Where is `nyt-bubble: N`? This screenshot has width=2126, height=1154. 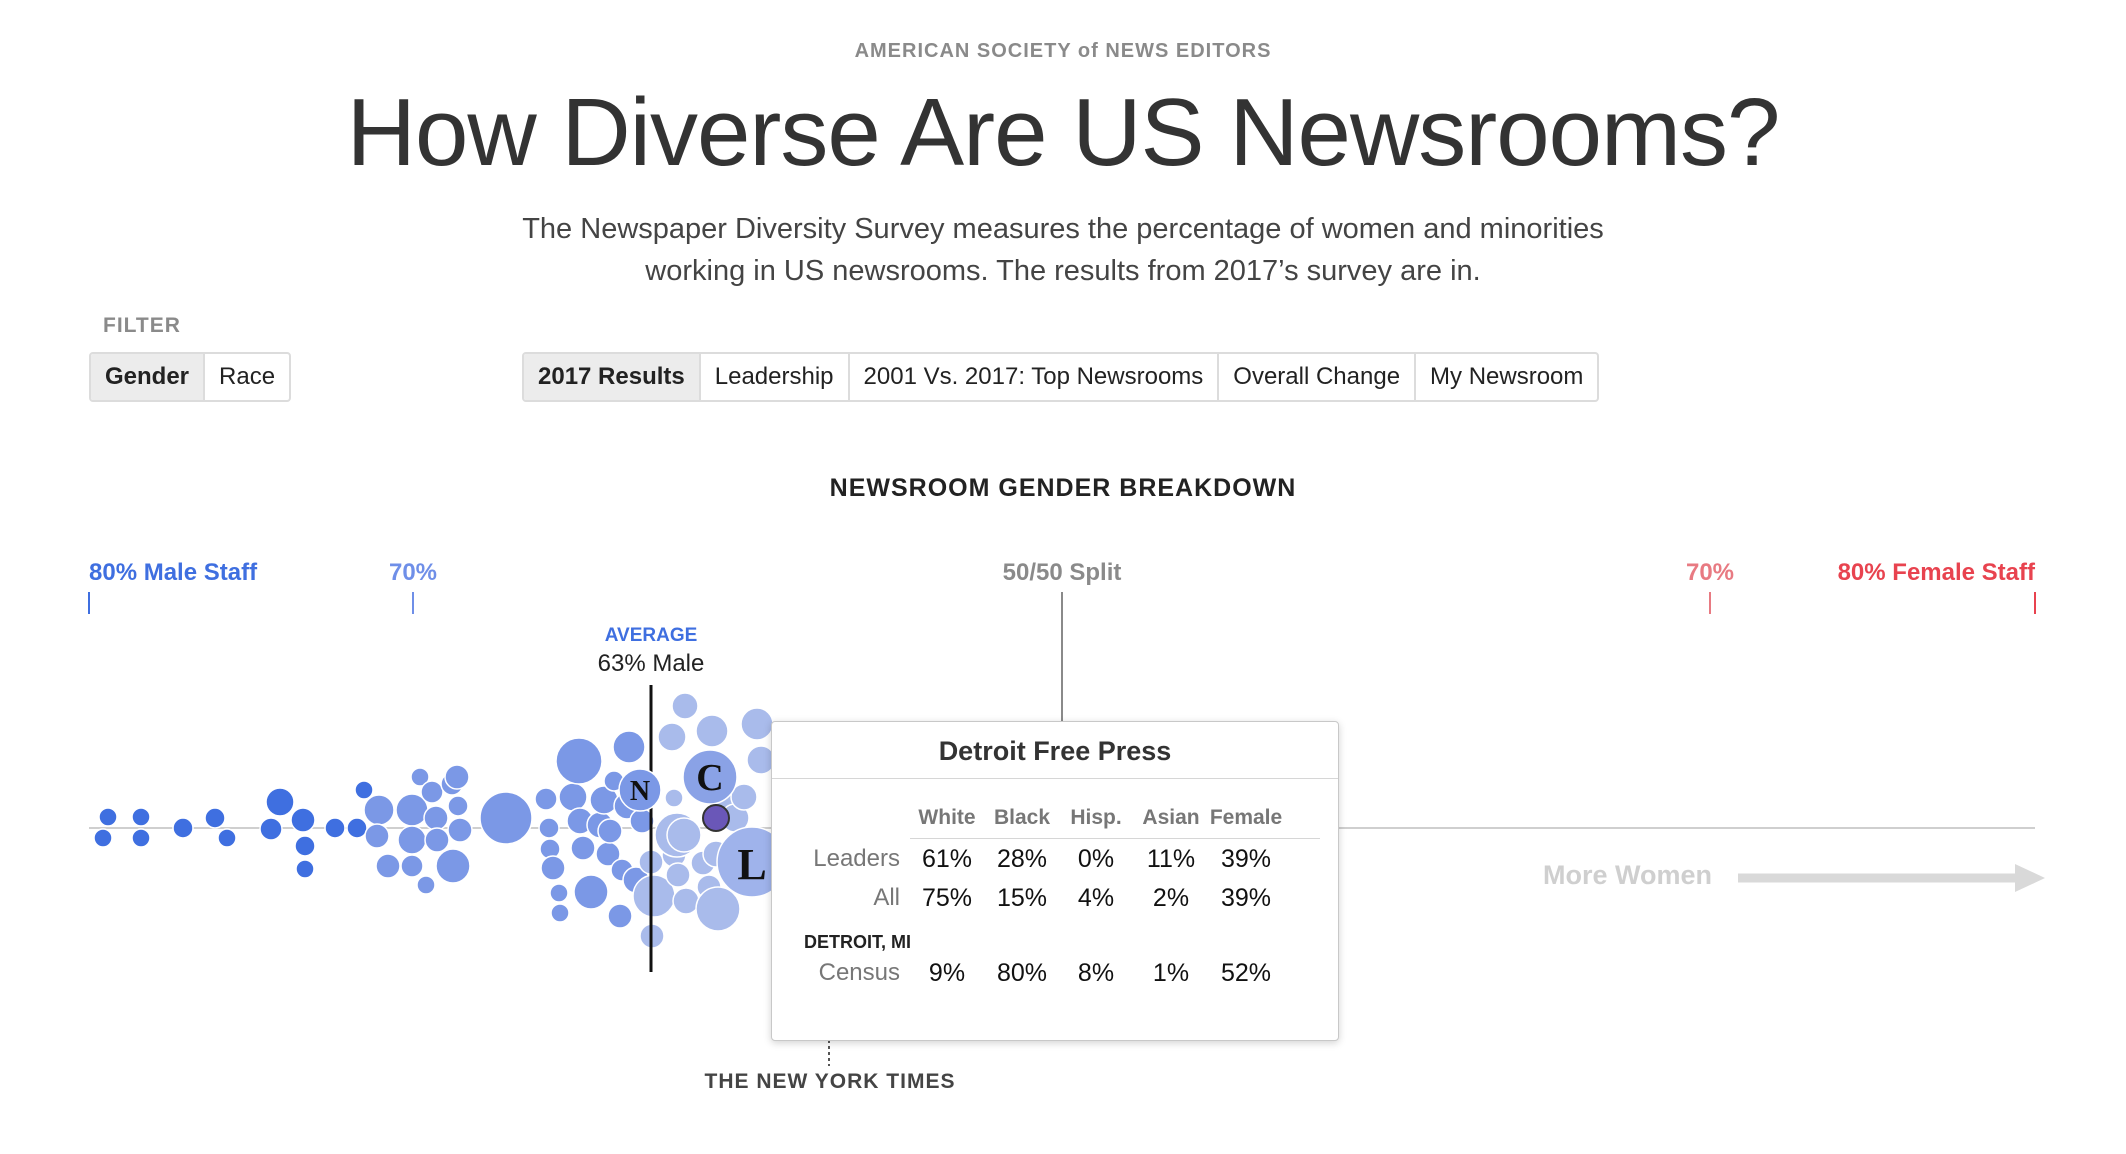 nyt-bubble: N is located at coordinates (640, 790).